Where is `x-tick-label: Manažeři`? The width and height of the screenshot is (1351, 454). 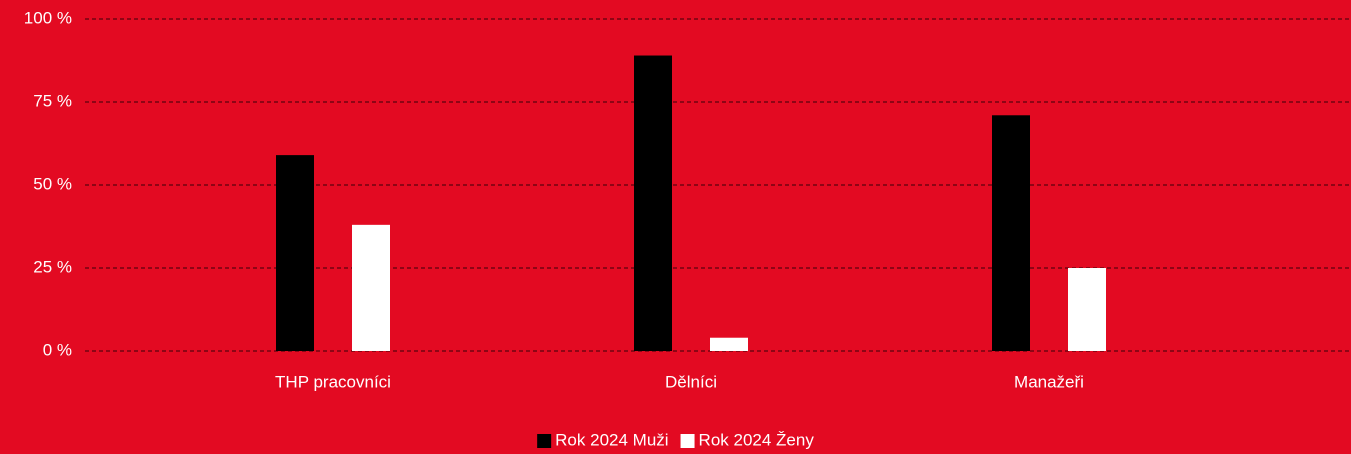 x-tick-label: Manažeři is located at coordinates (1049, 381).